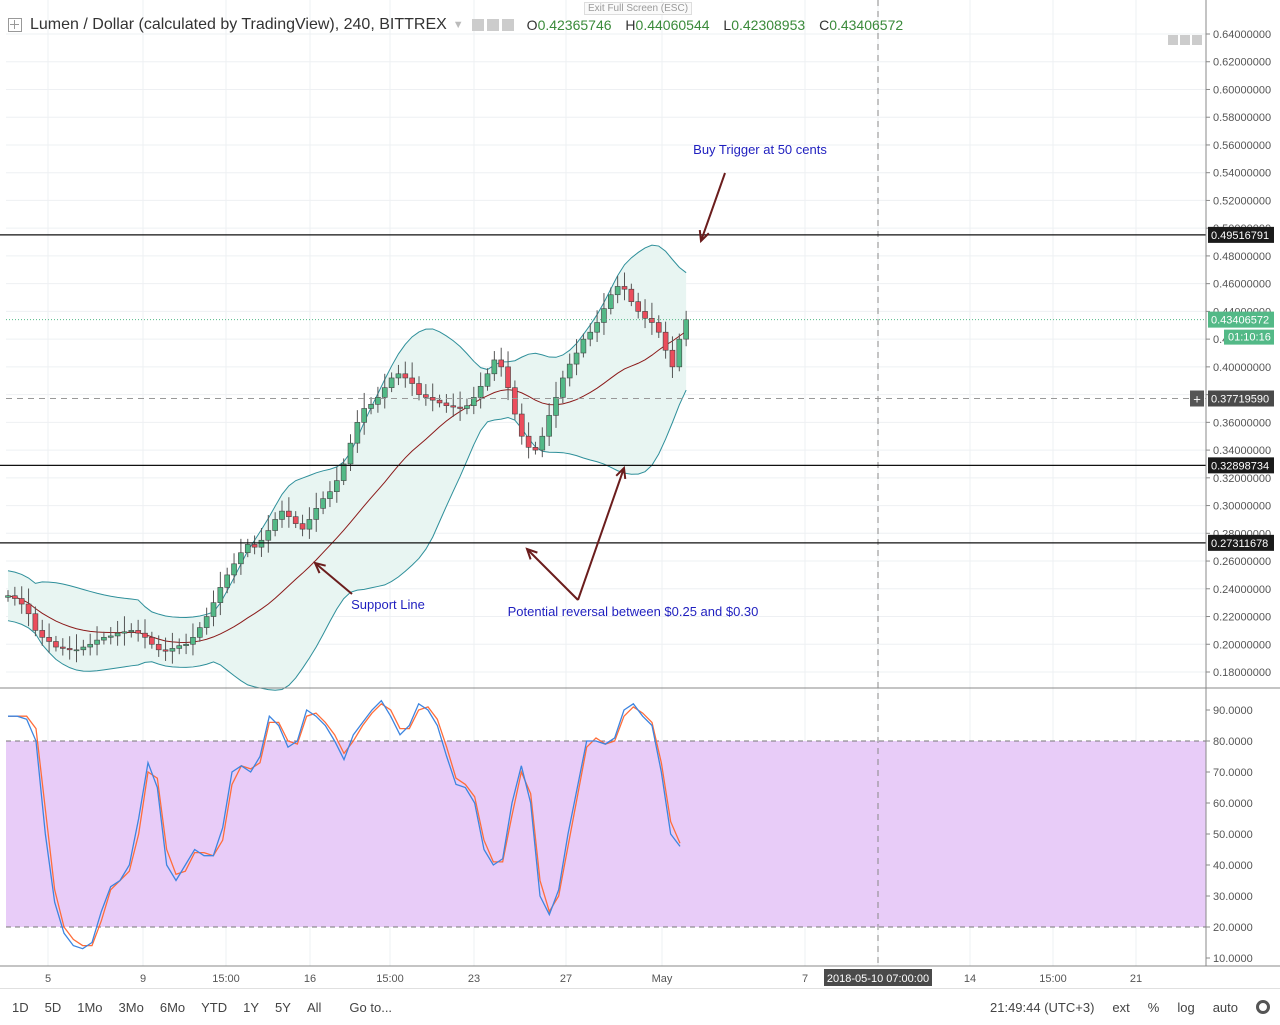 Image resolution: width=1280 pixels, height=1025 pixels. Describe the element at coordinates (970, 979) in the screenshot. I see `x-tick-label: 14` at that location.